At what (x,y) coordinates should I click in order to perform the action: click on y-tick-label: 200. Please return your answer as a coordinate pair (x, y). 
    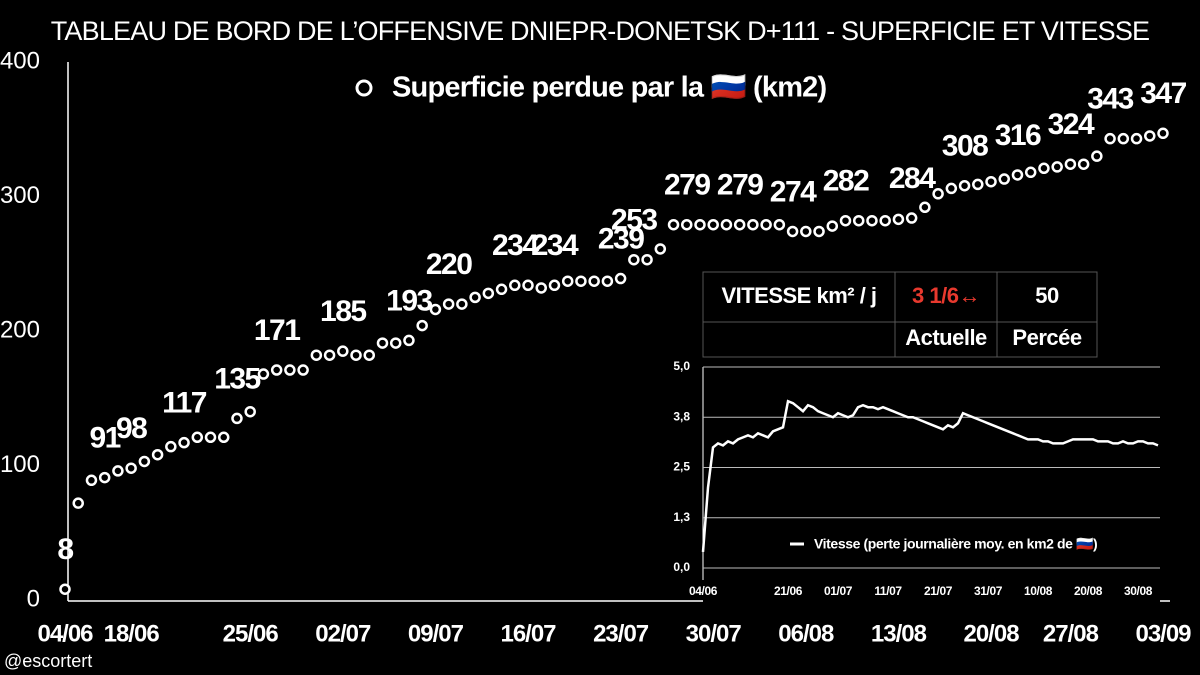
    Looking at the image, I should click on (20, 329).